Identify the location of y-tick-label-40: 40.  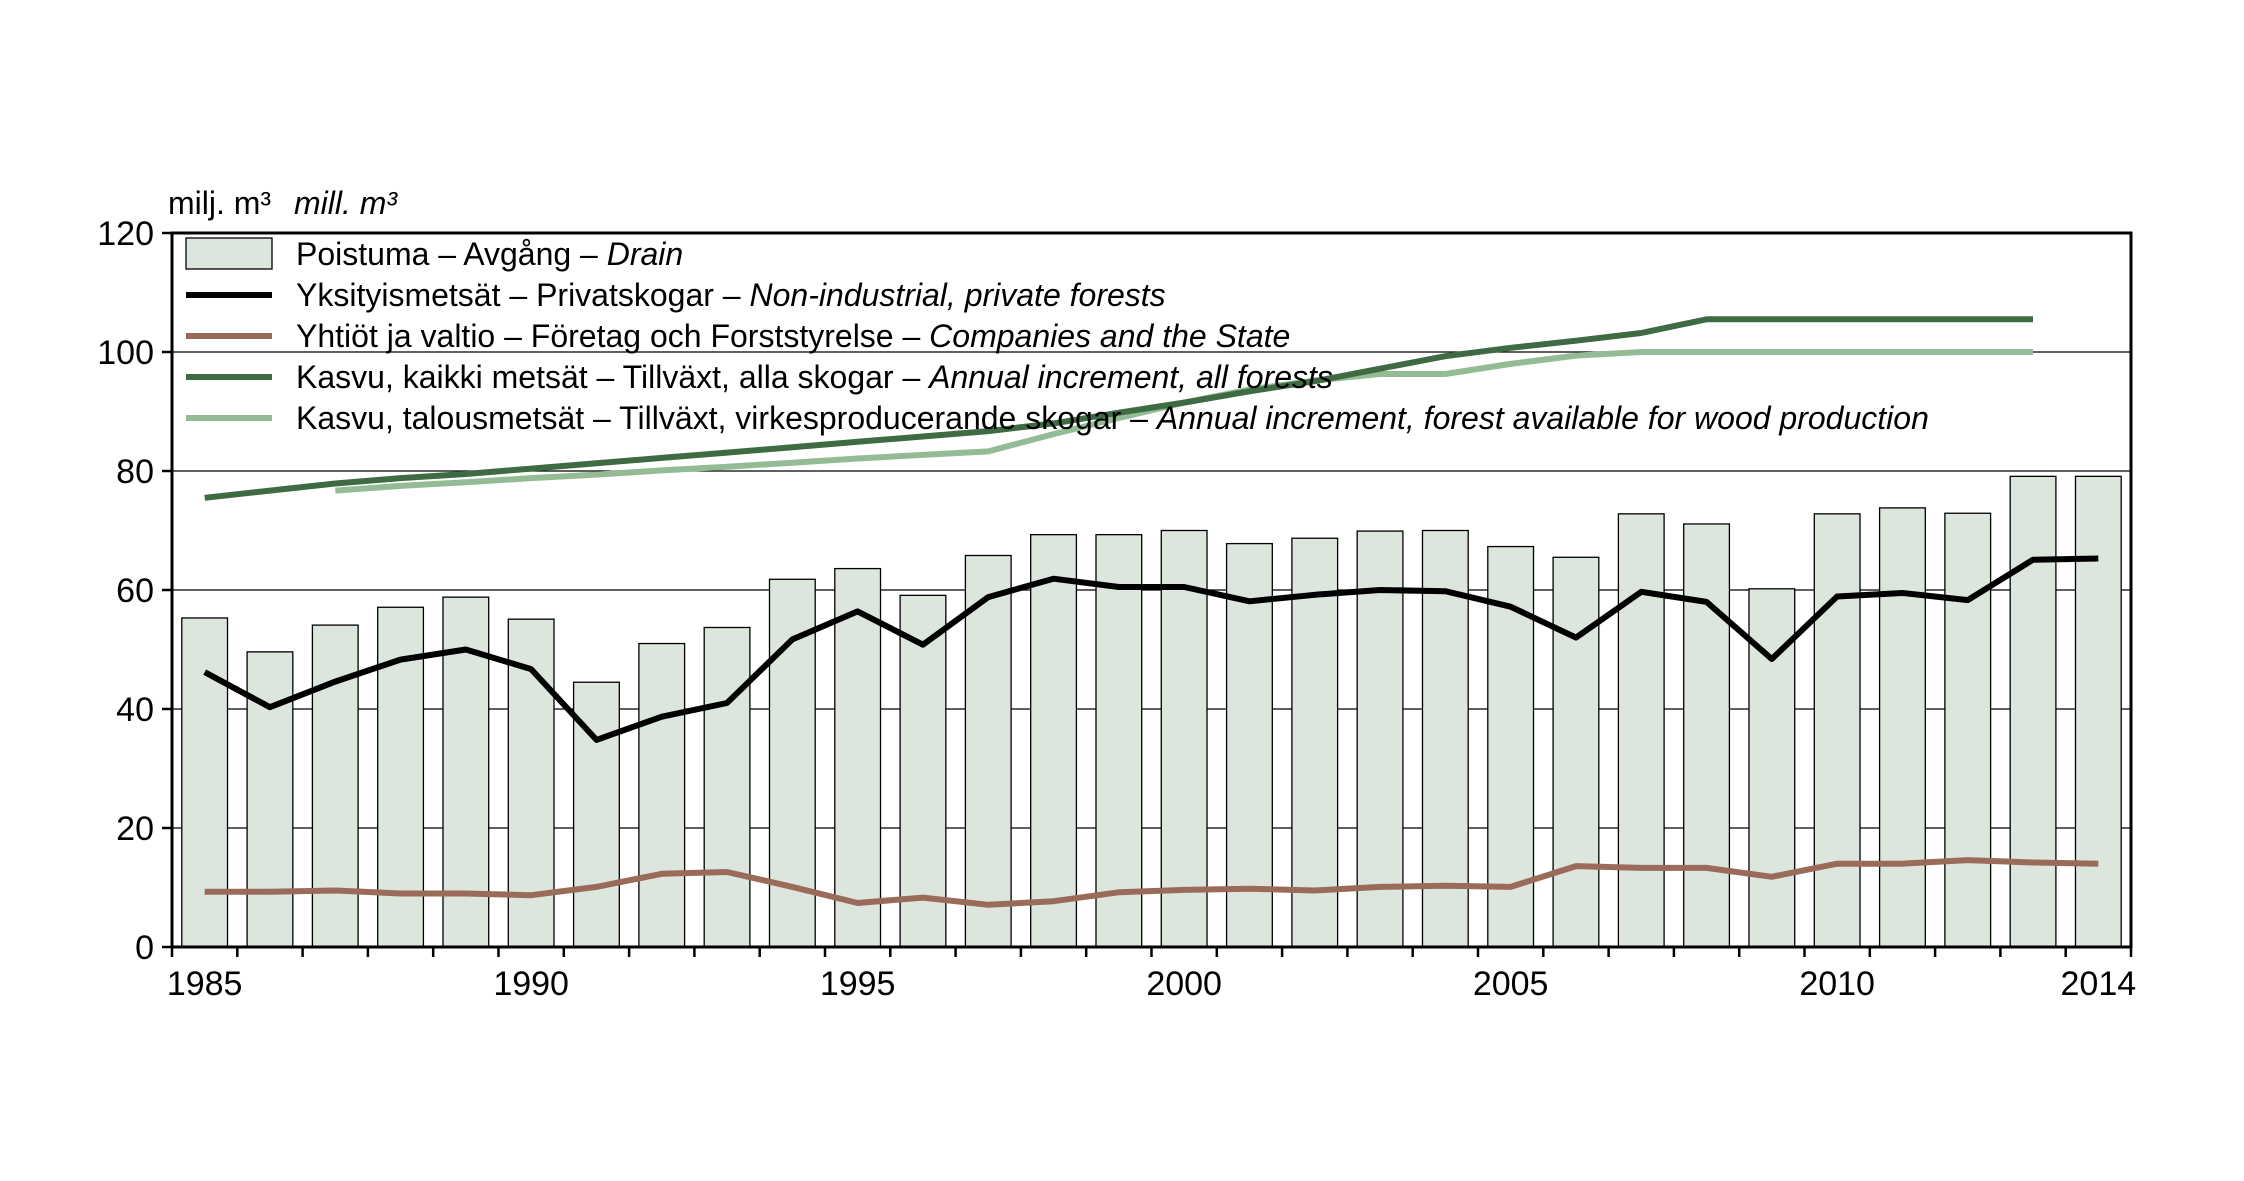
(135, 710).